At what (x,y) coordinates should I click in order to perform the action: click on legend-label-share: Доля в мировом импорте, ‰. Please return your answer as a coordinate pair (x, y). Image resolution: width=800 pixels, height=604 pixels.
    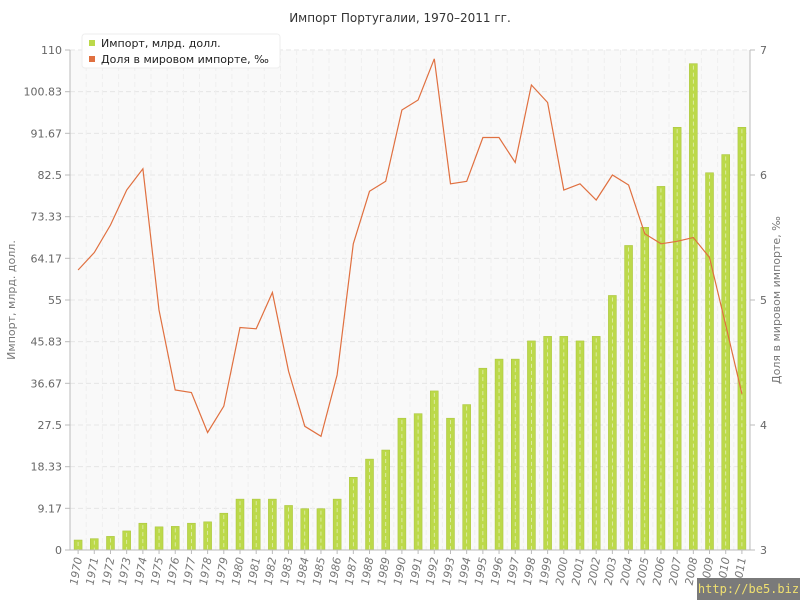
    Looking at the image, I should click on (185, 59).